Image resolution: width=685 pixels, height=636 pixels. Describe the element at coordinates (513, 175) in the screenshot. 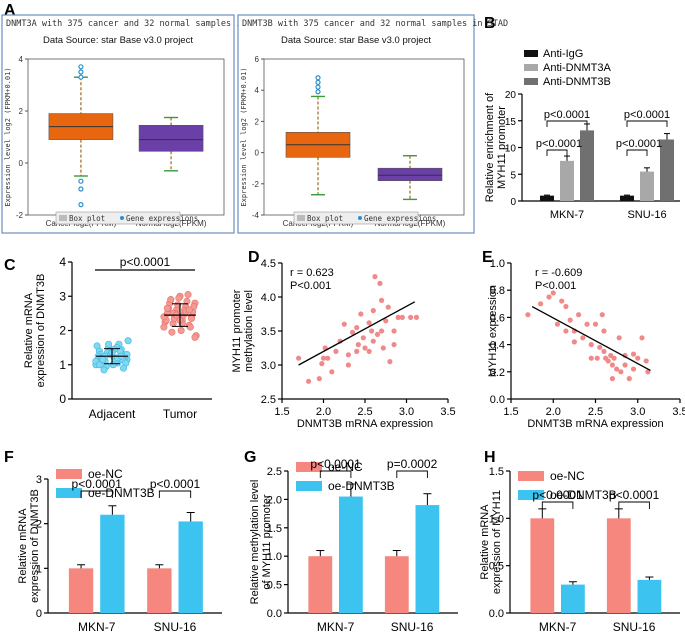

I see `y-tick-label: 5` at that location.